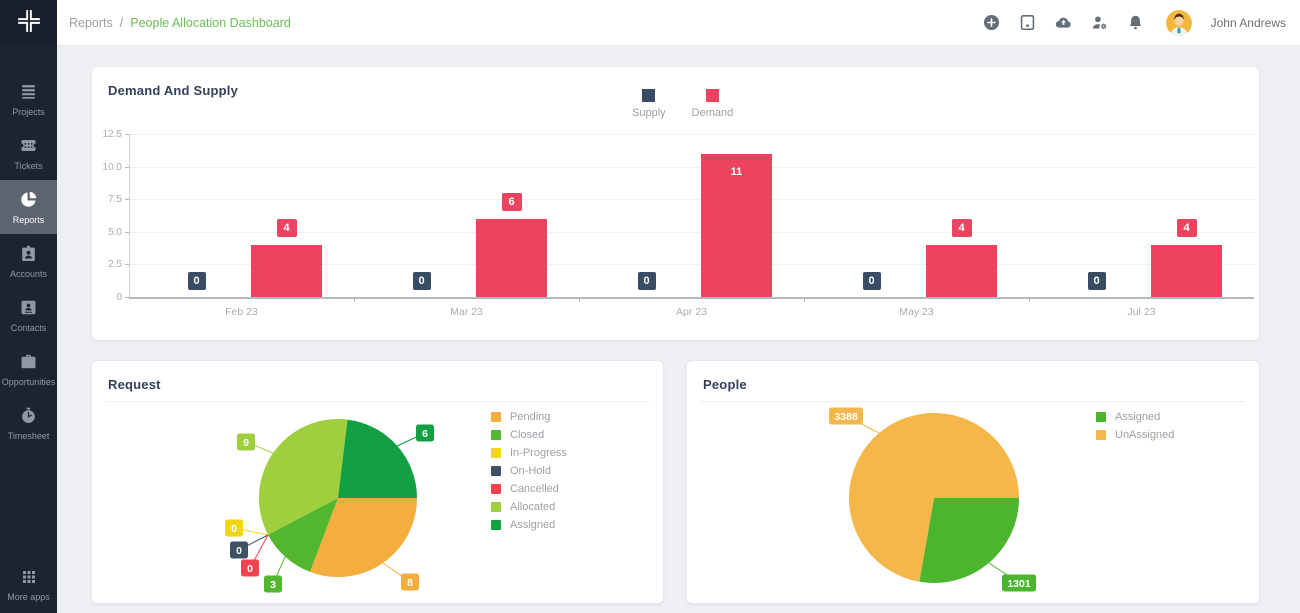  I want to click on y-axis-tick-label: 12.5, so click(112, 134).